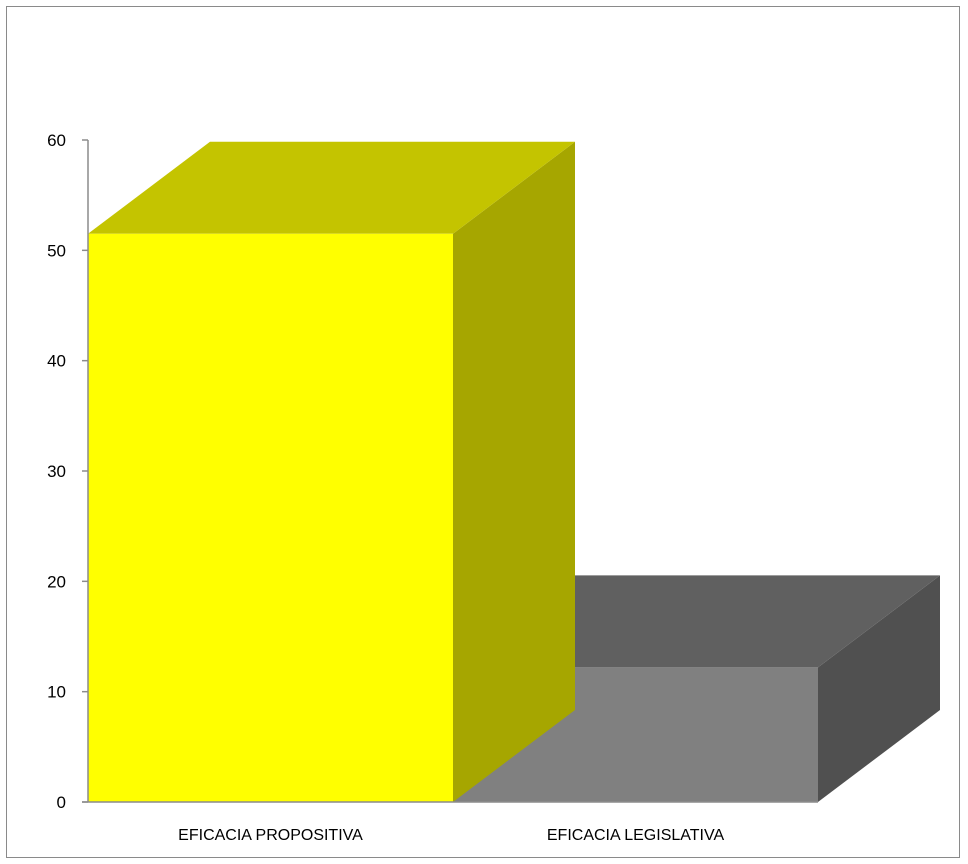 This screenshot has width=968, height=864. What do you see at coordinates (331, 187) in the screenshot?
I see `bar-top-face` at bounding box center [331, 187].